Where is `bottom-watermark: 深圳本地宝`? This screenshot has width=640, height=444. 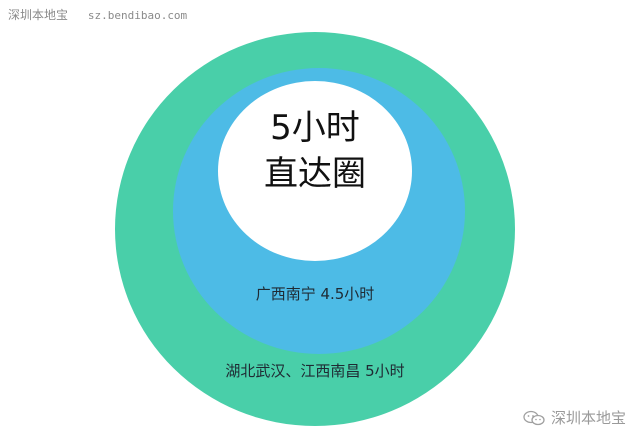 bottom-watermark: 深圳本地宝 is located at coordinates (574, 417).